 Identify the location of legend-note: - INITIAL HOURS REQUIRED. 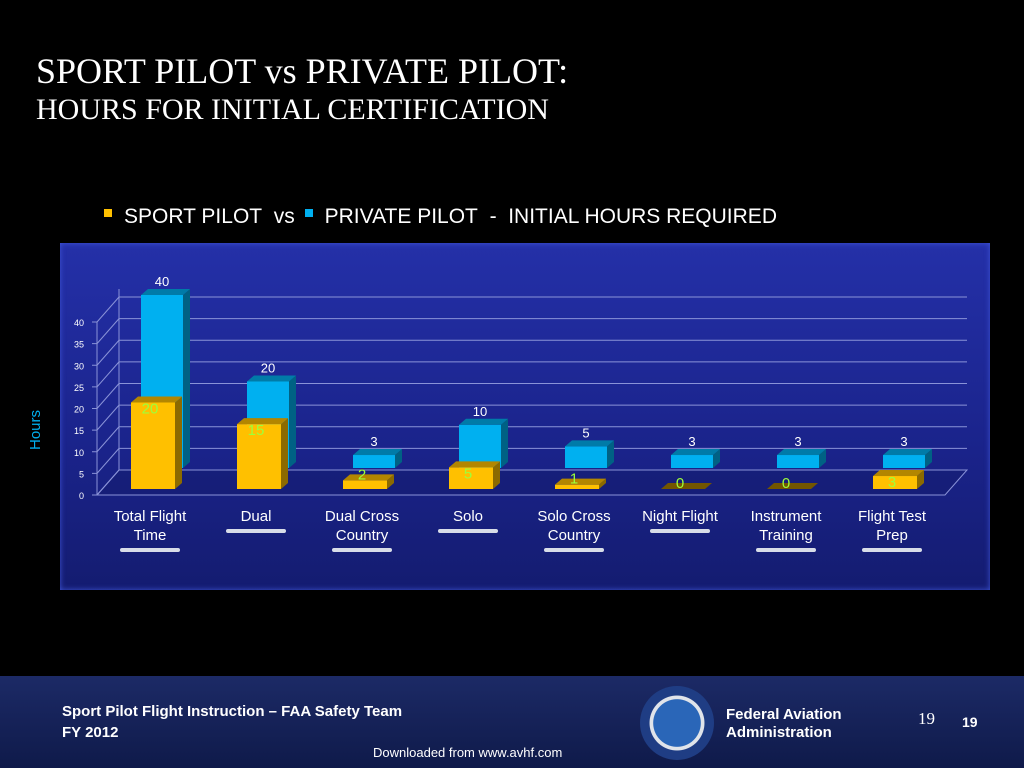
(633, 216).